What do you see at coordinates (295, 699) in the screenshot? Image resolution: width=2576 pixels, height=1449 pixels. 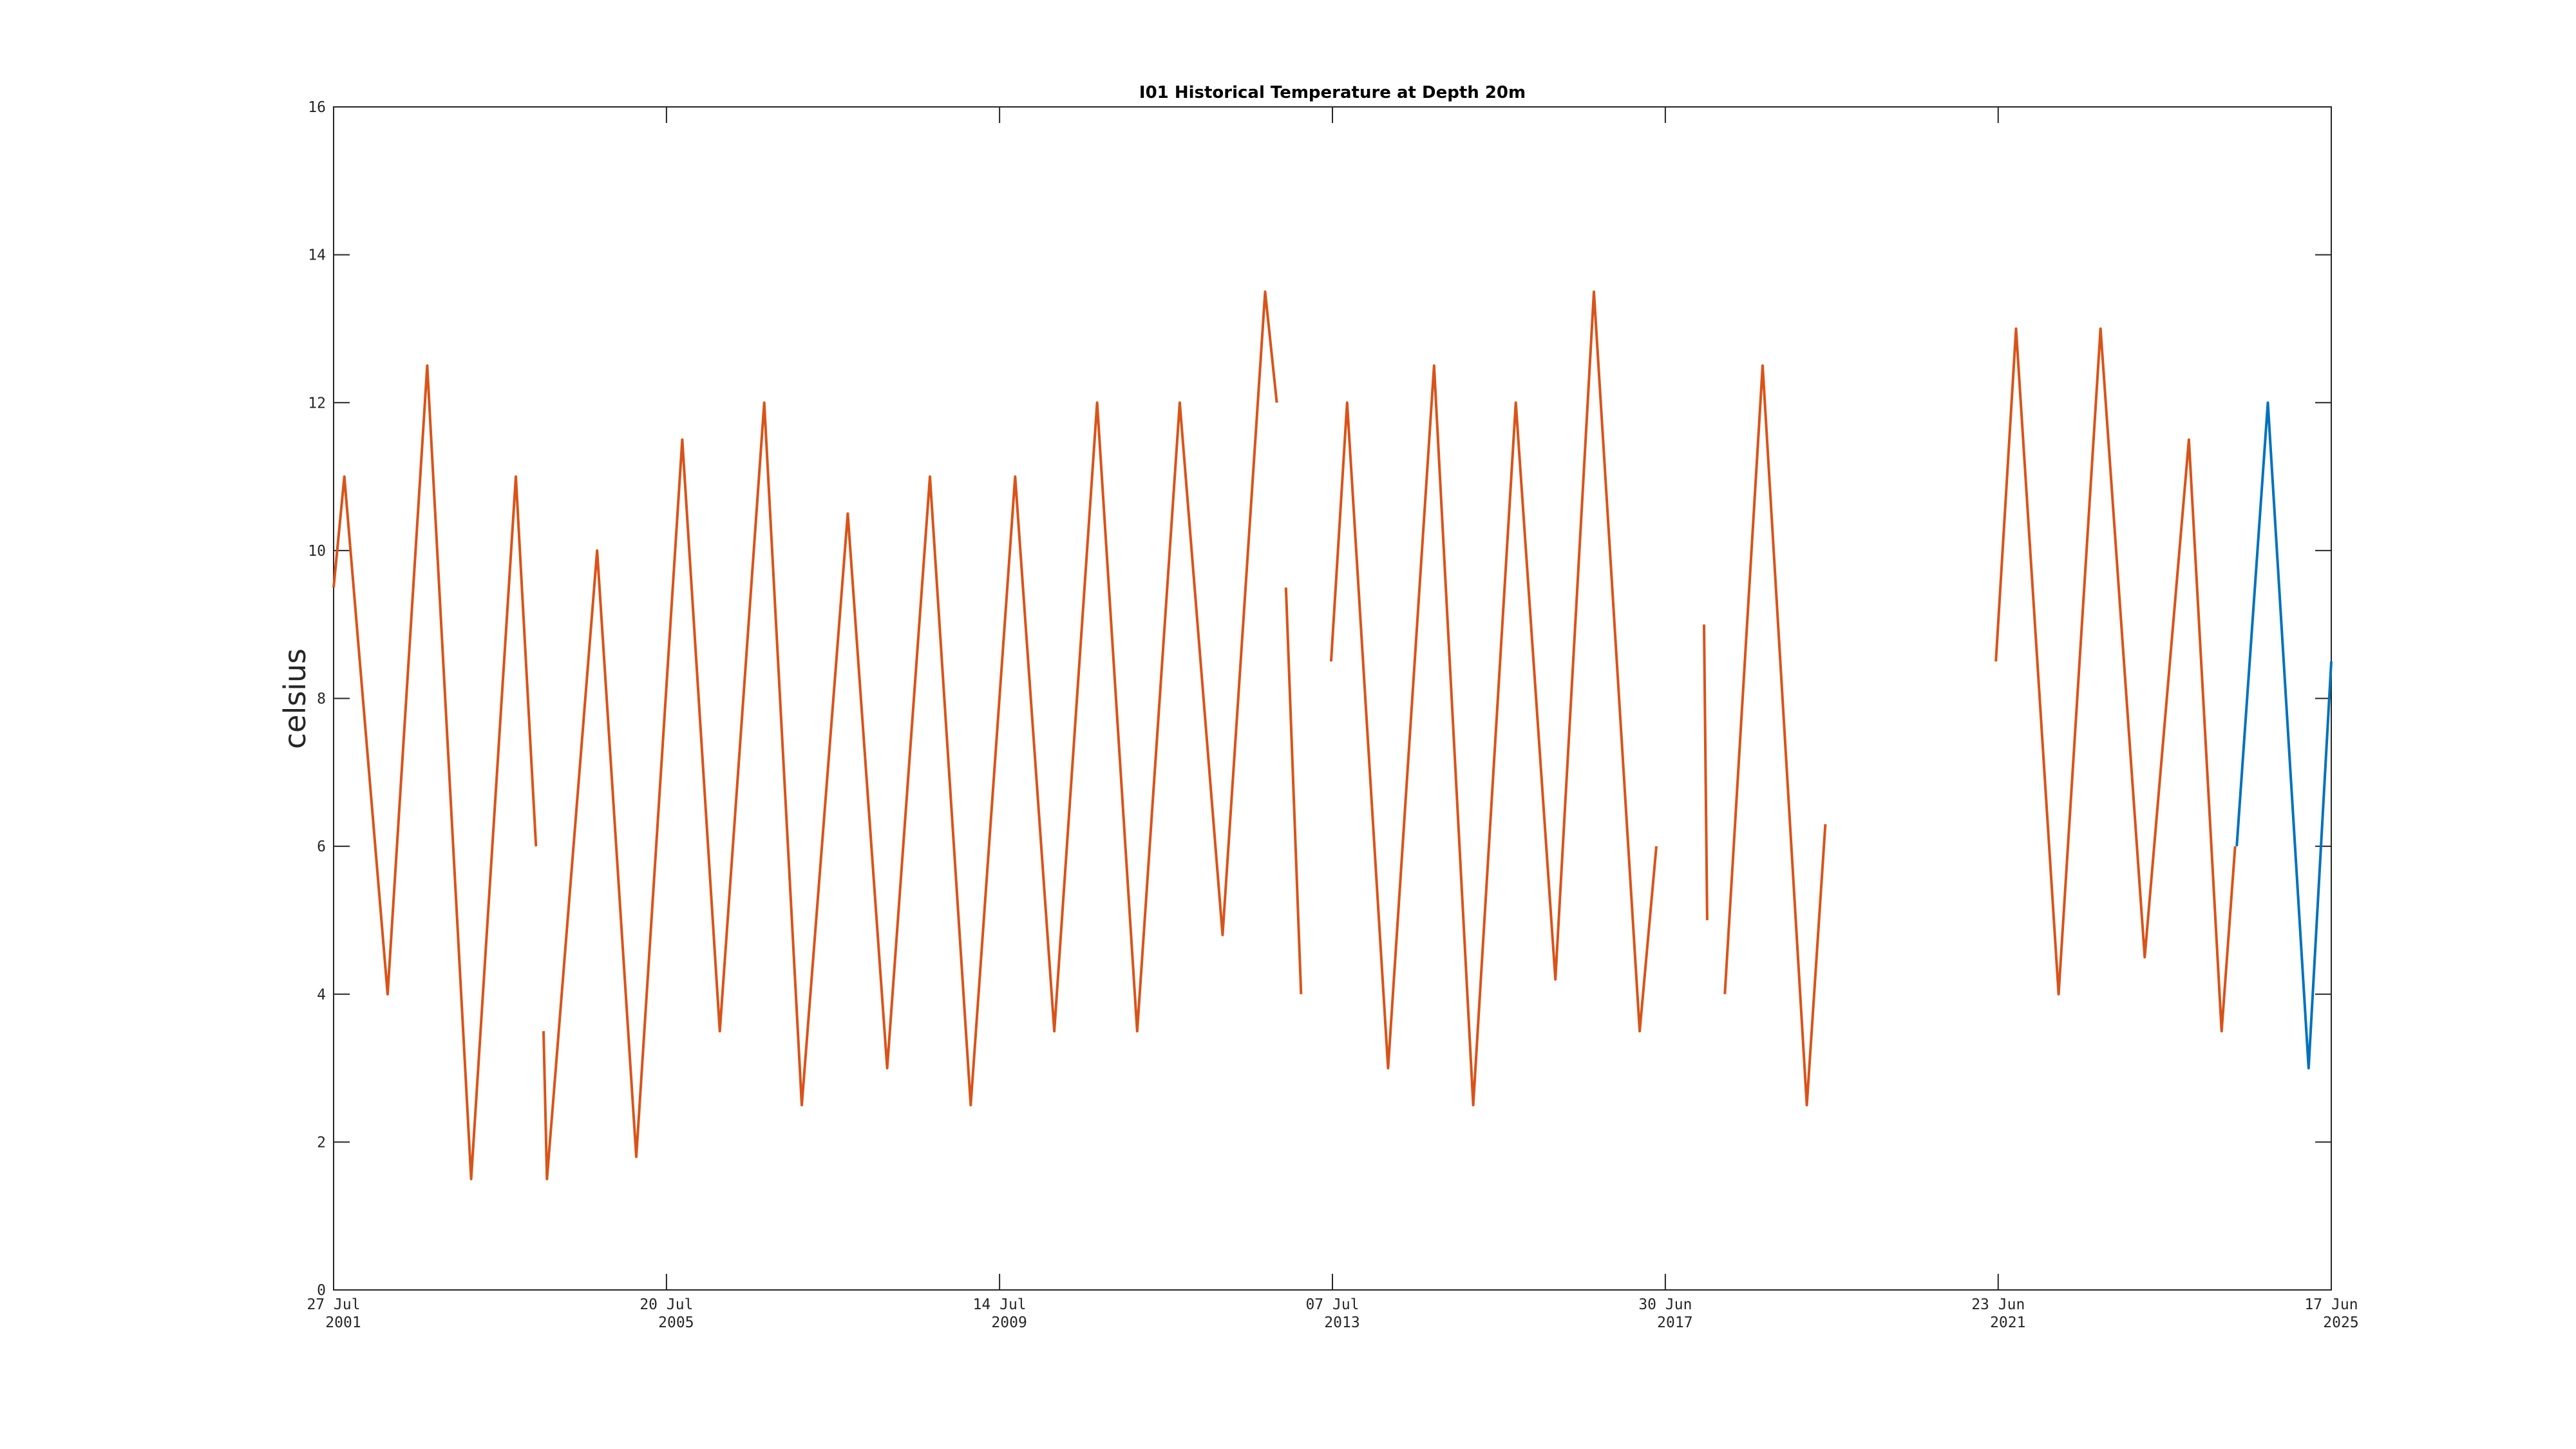 I see `y-axis-label: celsius` at bounding box center [295, 699].